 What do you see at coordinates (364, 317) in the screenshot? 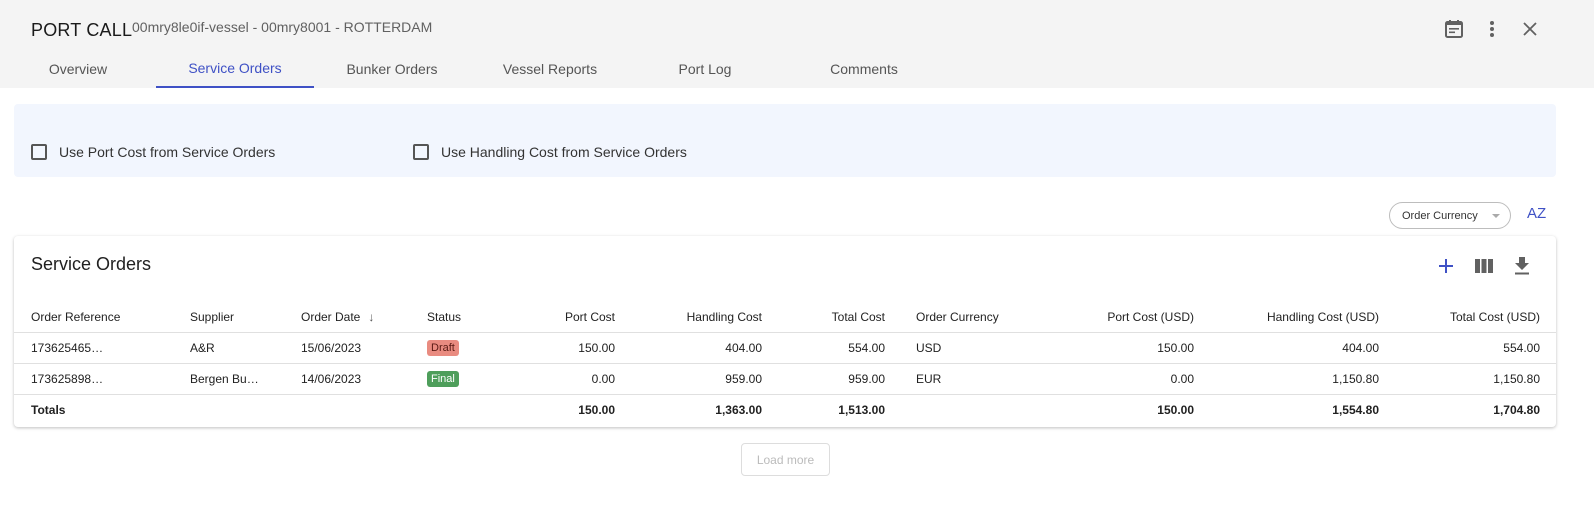
I see `column-header: Order Date ↓` at bounding box center [364, 317].